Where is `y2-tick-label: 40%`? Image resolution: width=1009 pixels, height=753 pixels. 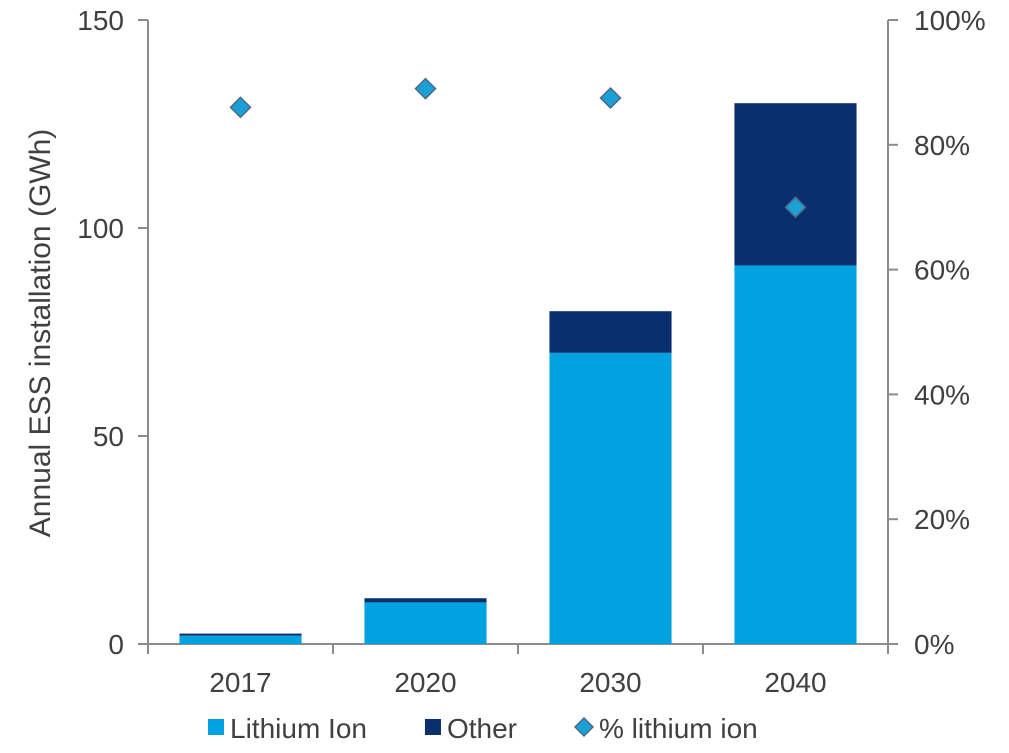 y2-tick-label: 40% is located at coordinates (942, 394).